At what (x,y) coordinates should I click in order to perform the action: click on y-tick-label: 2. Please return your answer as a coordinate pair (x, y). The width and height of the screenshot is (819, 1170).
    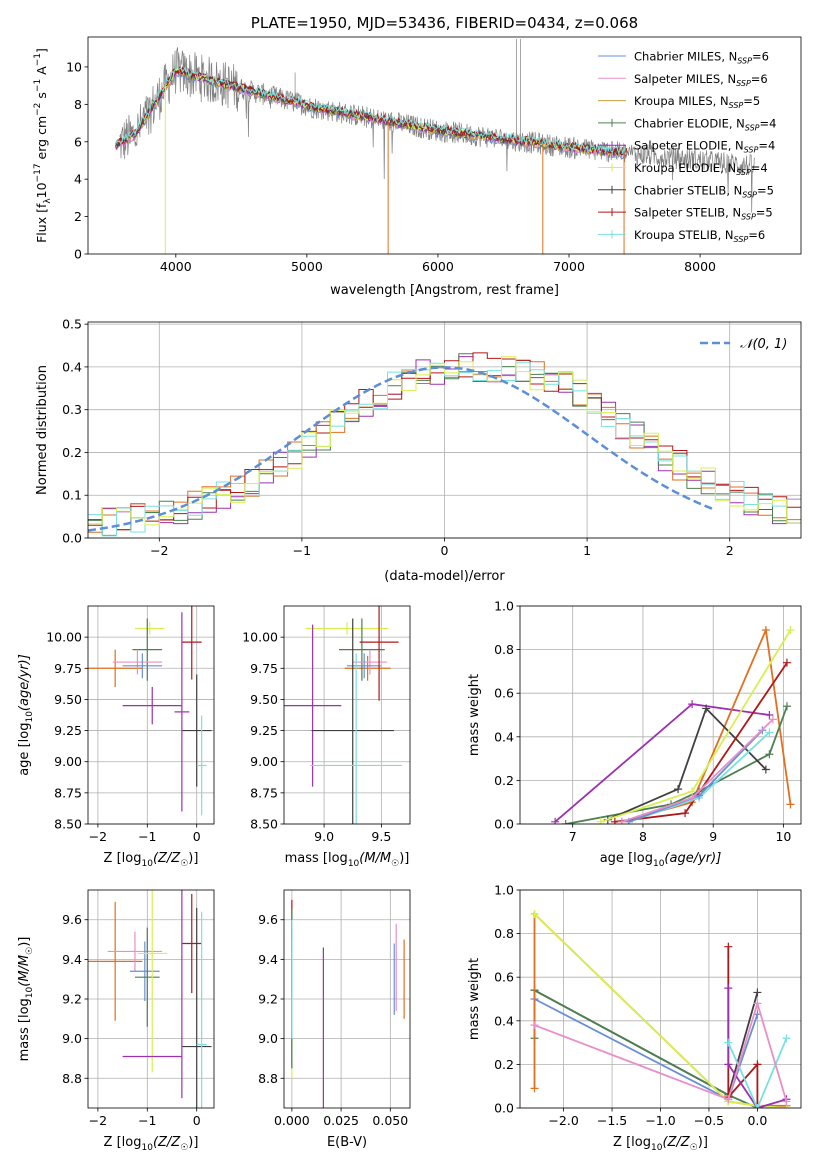
    Looking at the image, I should click on (78, 216).